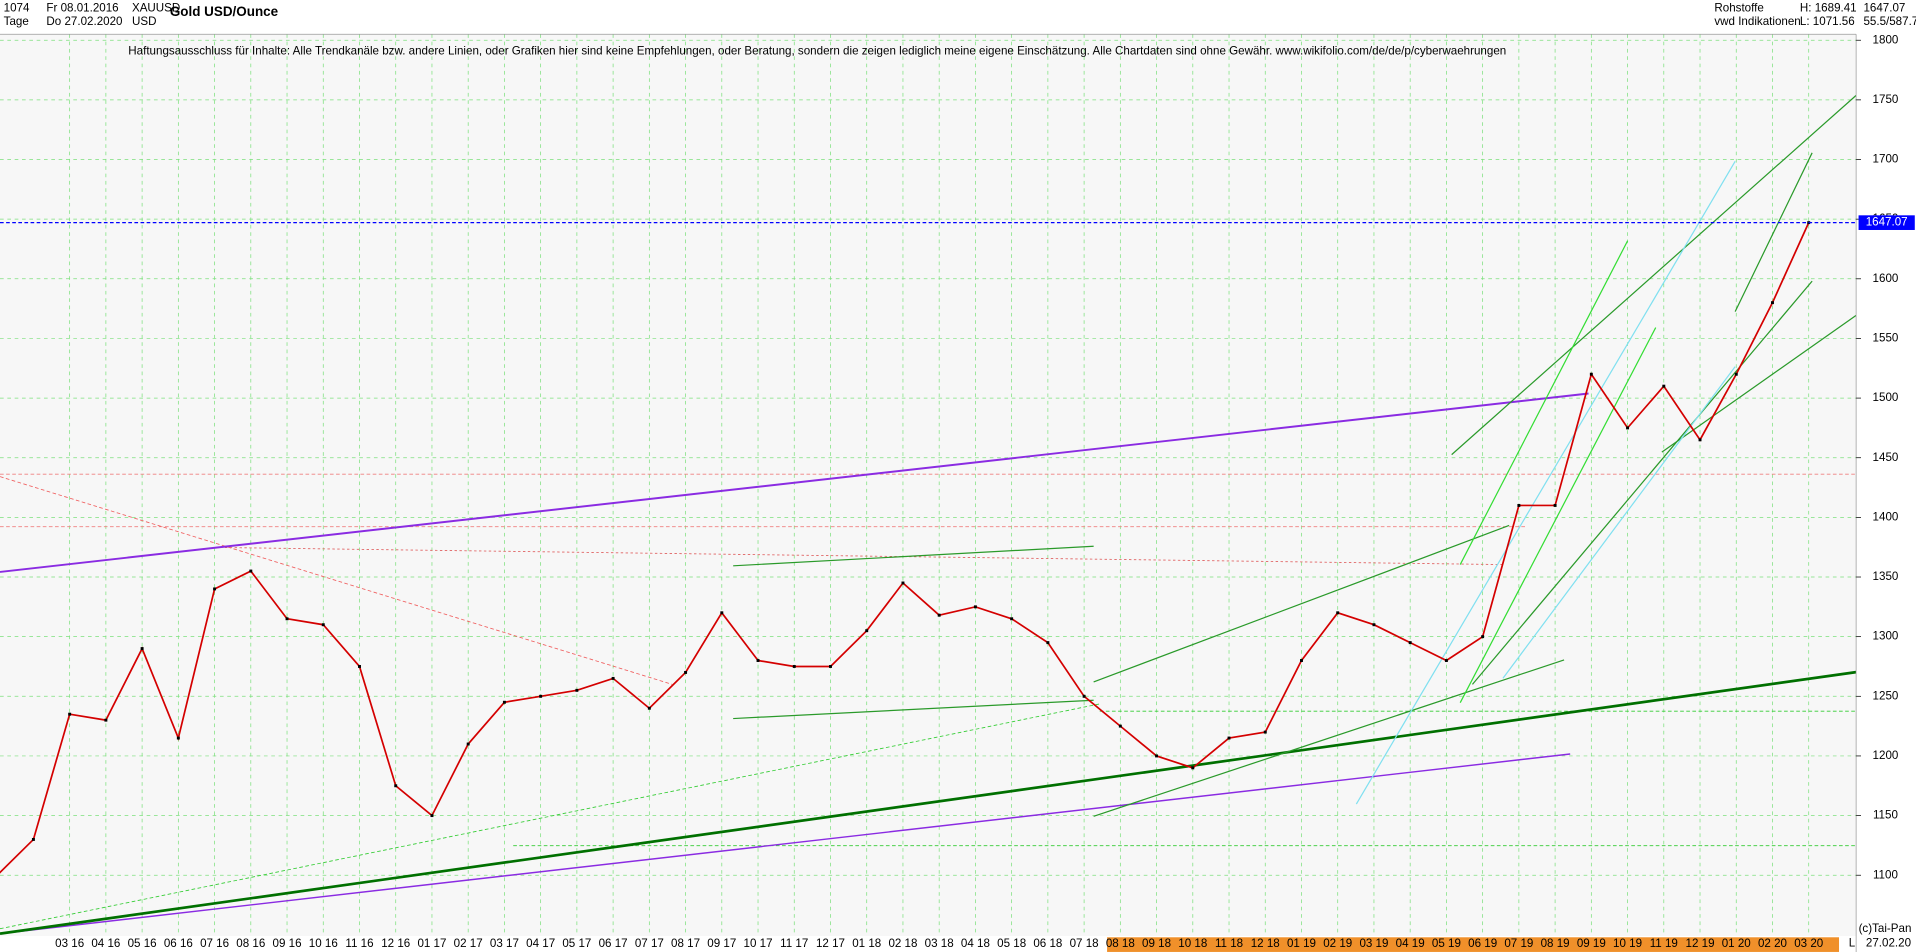  I want to click on x-tick-label: 07 19, so click(1518, 943).